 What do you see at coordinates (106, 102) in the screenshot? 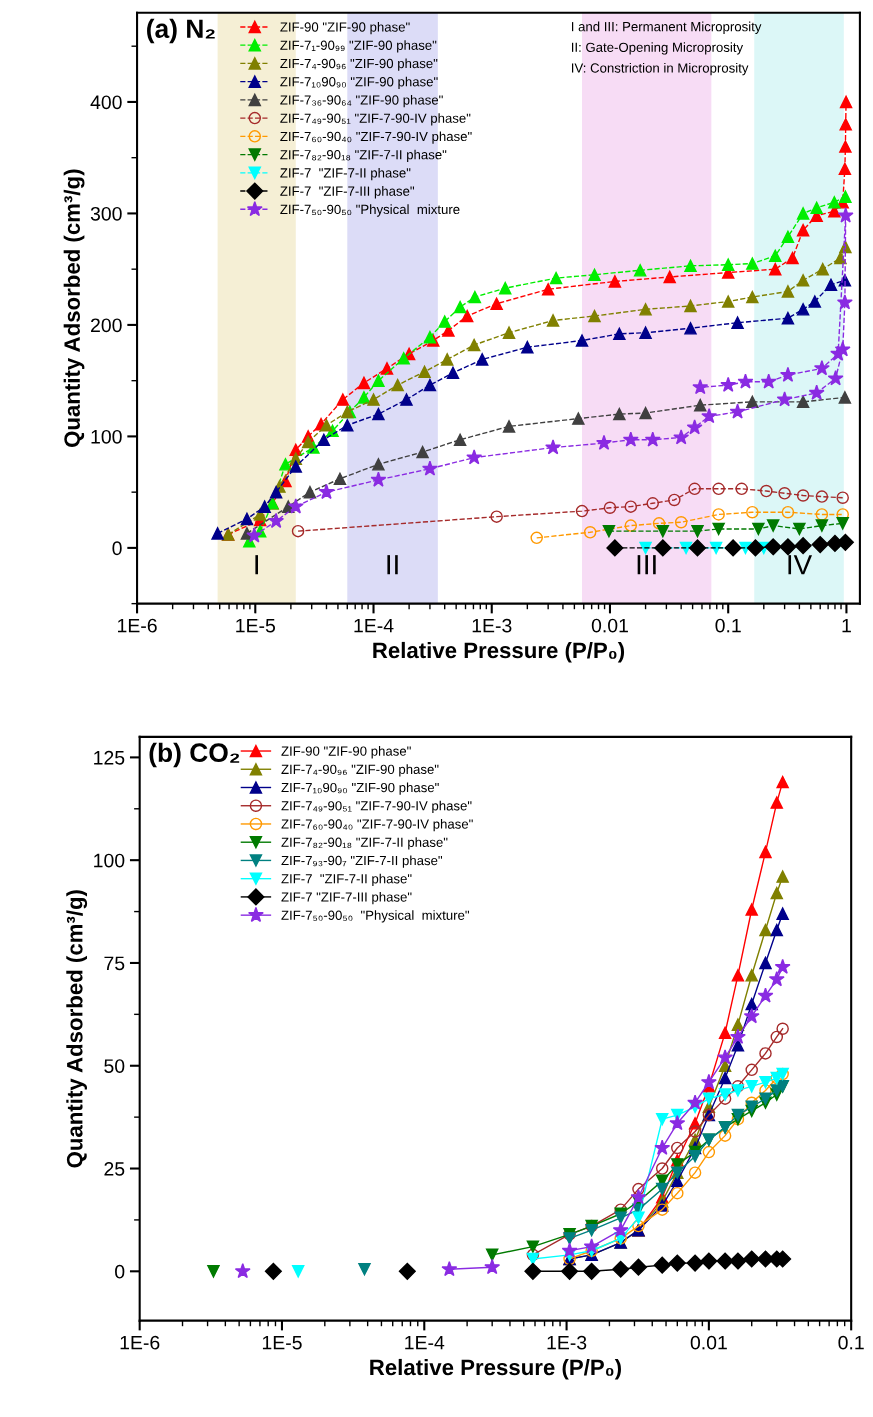
I see `y-tick-label: 400` at bounding box center [106, 102].